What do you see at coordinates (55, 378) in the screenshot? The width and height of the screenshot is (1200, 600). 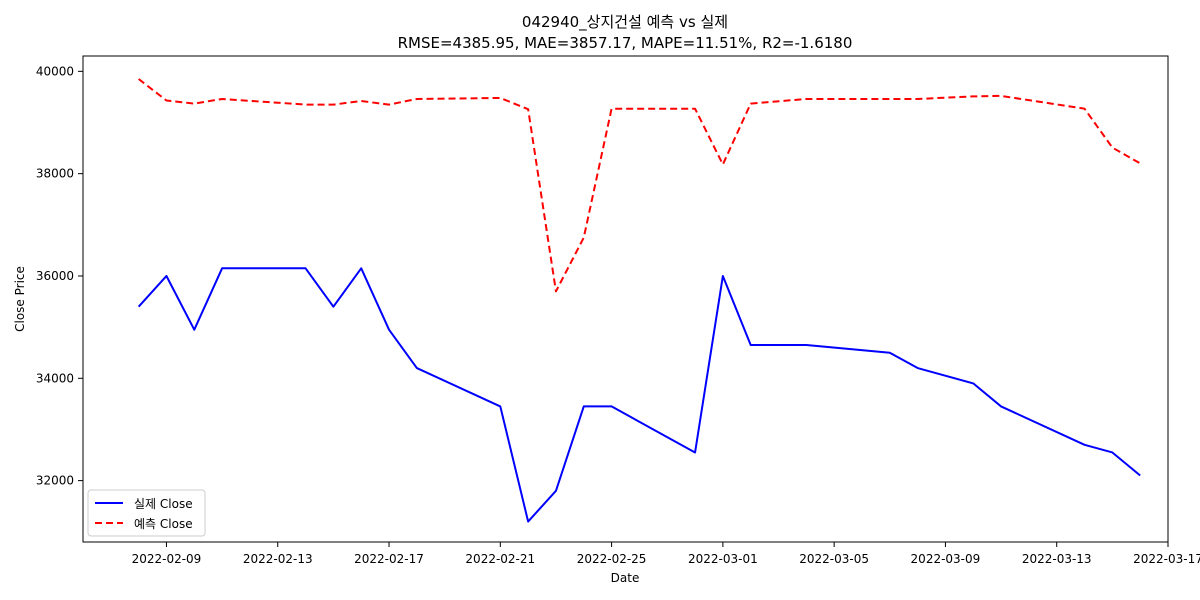 I see `y-tick-label: 34000` at bounding box center [55, 378].